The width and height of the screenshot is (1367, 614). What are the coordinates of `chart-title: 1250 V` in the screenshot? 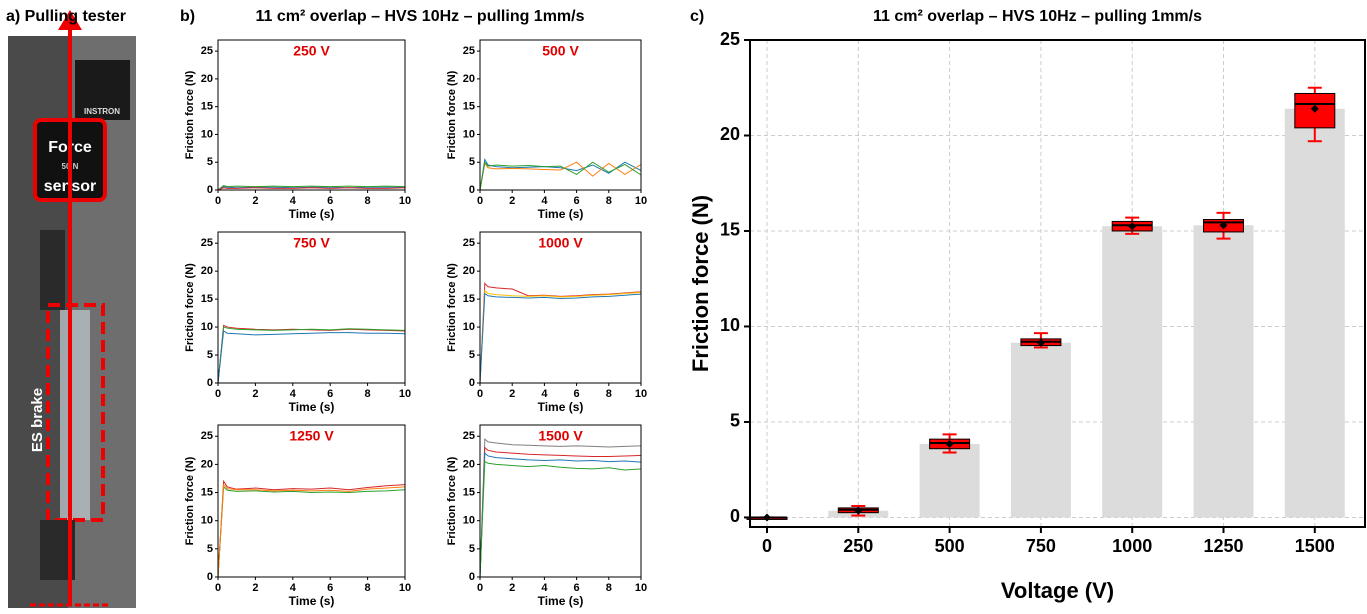 It's located at (311, 436).